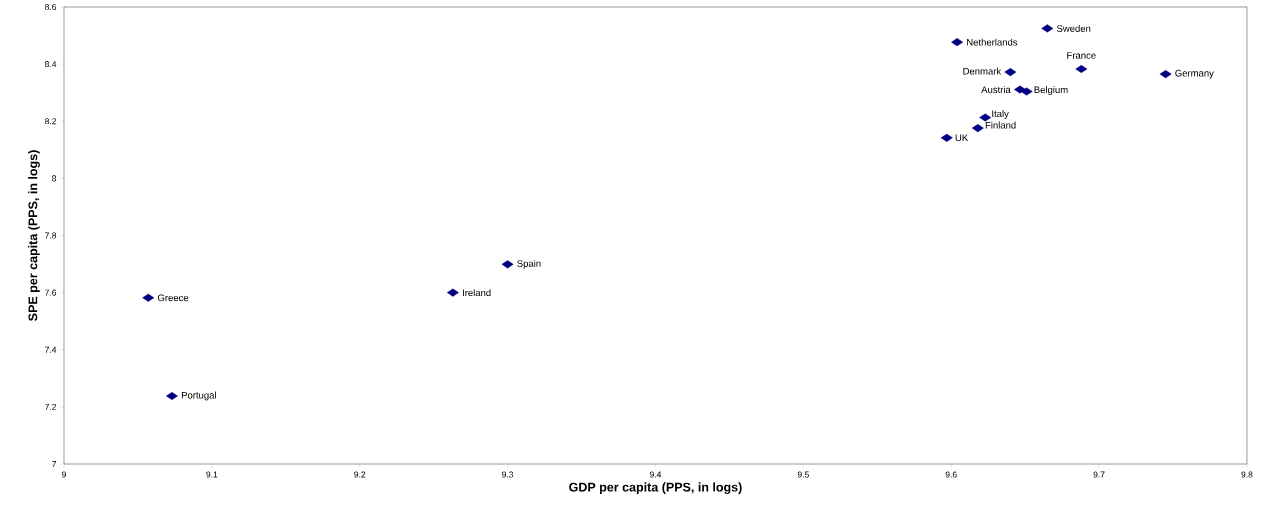  I want to click on x-tick-label: 9.6, so click(951, 474).